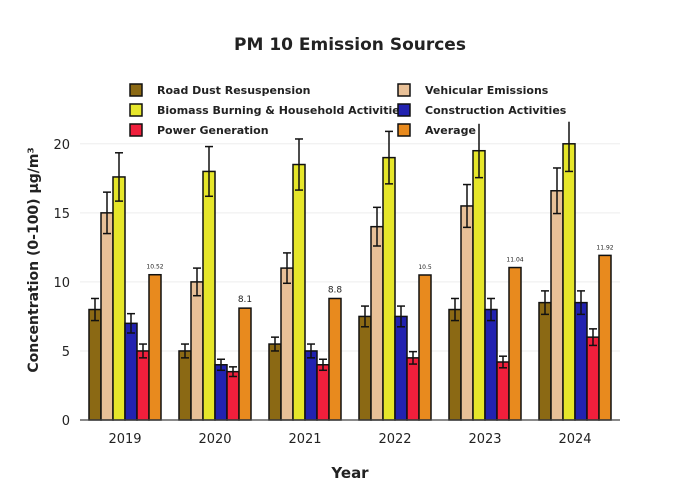 The width and height of the screenshot is (700, 504). Describe the element at coordinates (154, 267) in the screenshot. I see `data-label: 10.52` at that location.